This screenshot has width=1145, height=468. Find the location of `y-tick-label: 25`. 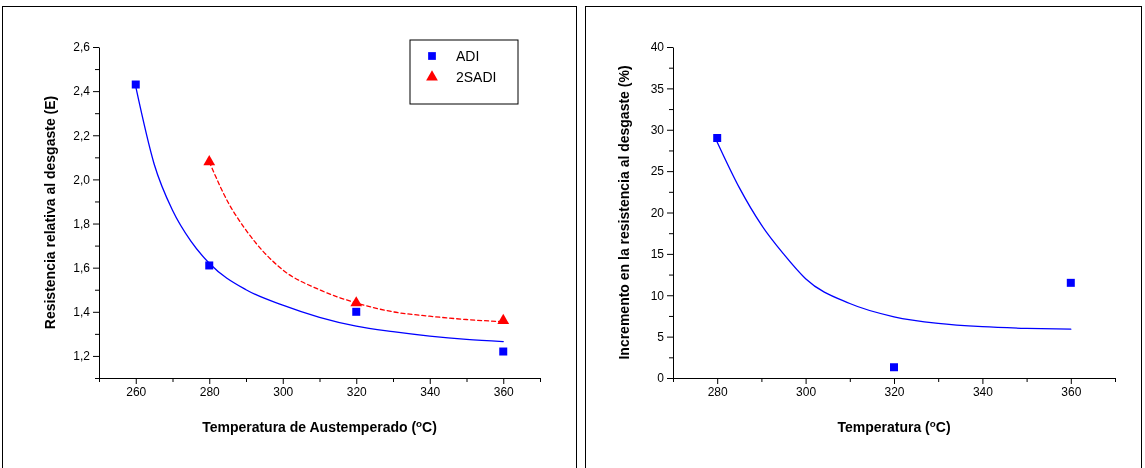

y-tick-label: 25 is located at coordinates (657, 171).